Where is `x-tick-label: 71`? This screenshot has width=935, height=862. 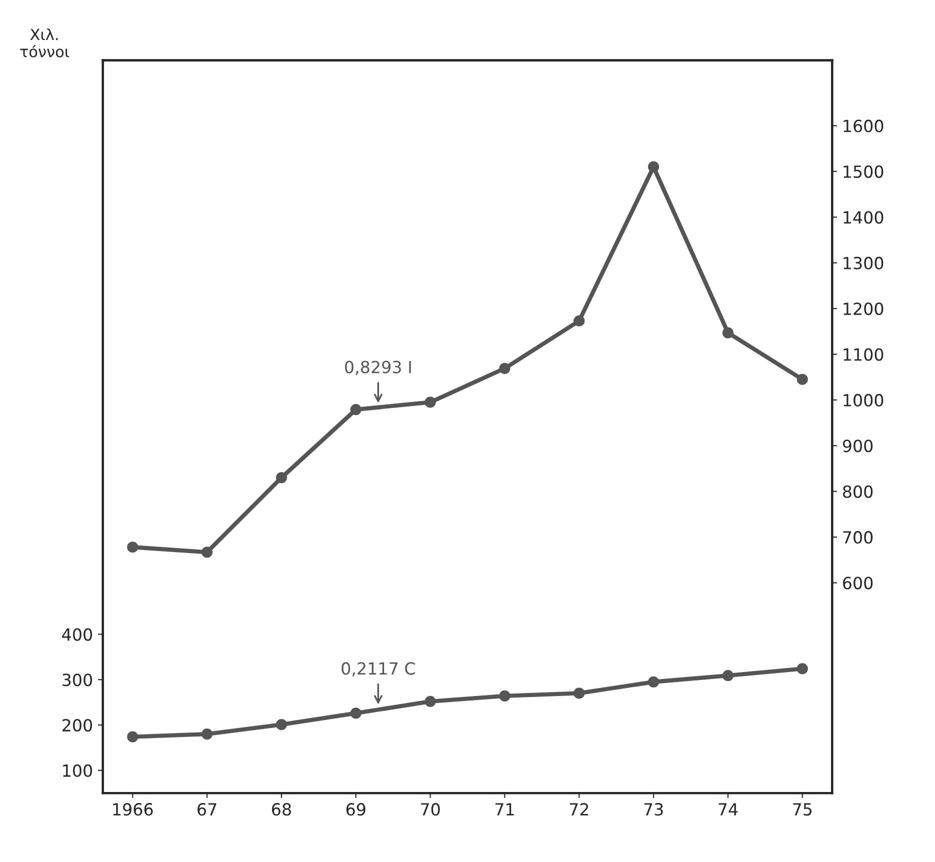 x-tick-label: 71 is located at coordinates (504, 809).